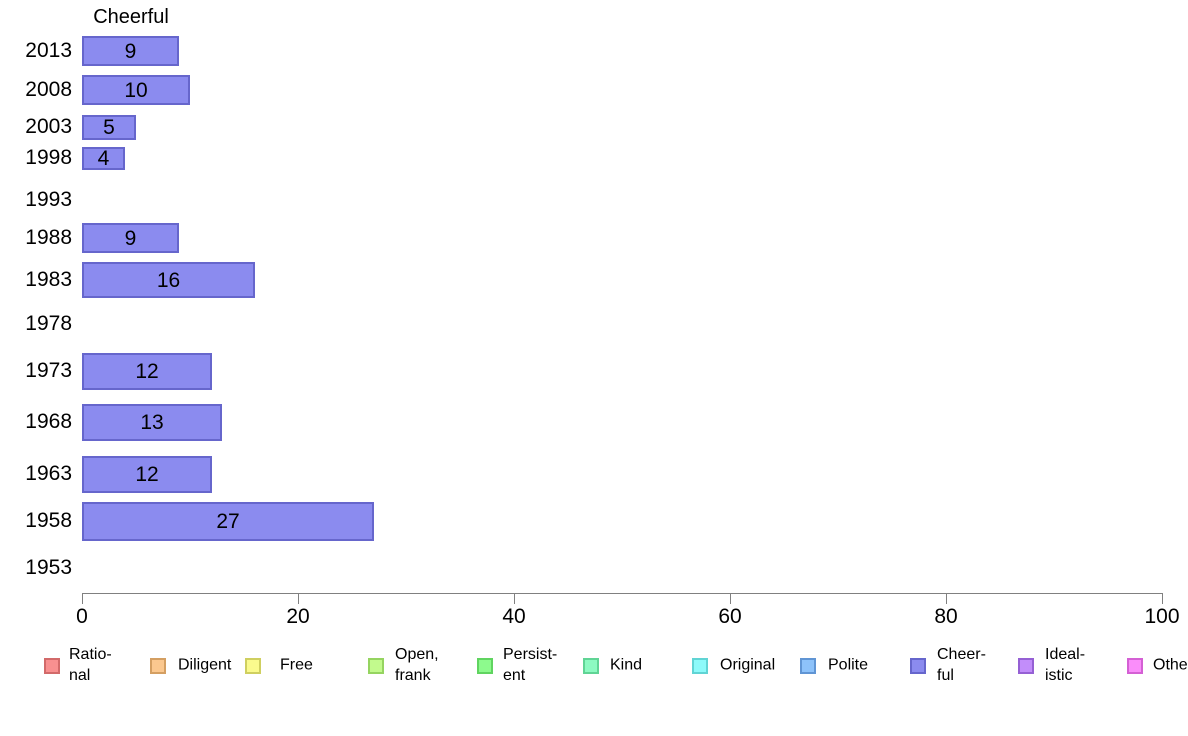 This screenshot has height=736, width=1188. I want to click on y-axis-label: 1953, so click(48, 567).